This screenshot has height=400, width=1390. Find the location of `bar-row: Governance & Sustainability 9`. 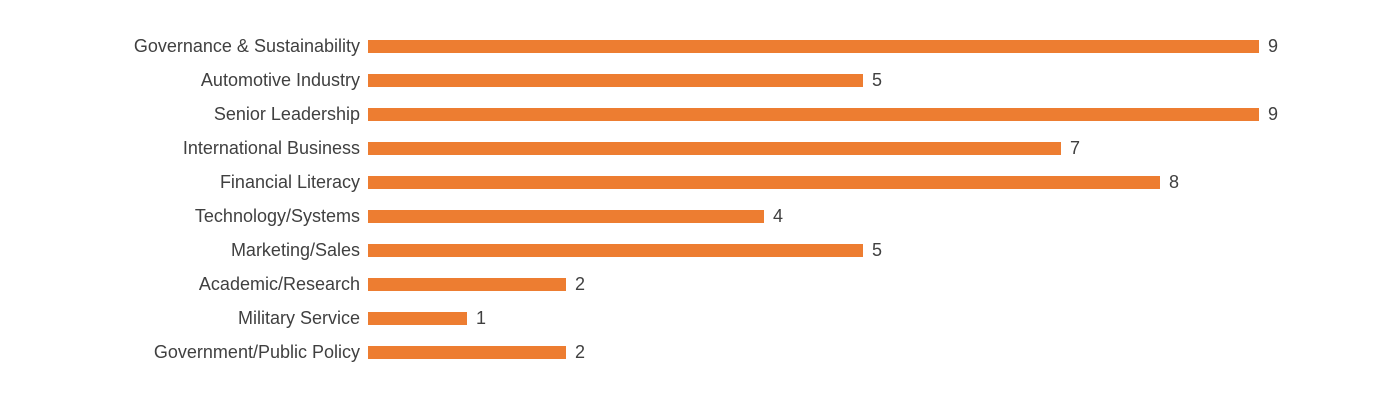

bar-row: Governance & Sustainability 9 is located at coordinates (639, 46).